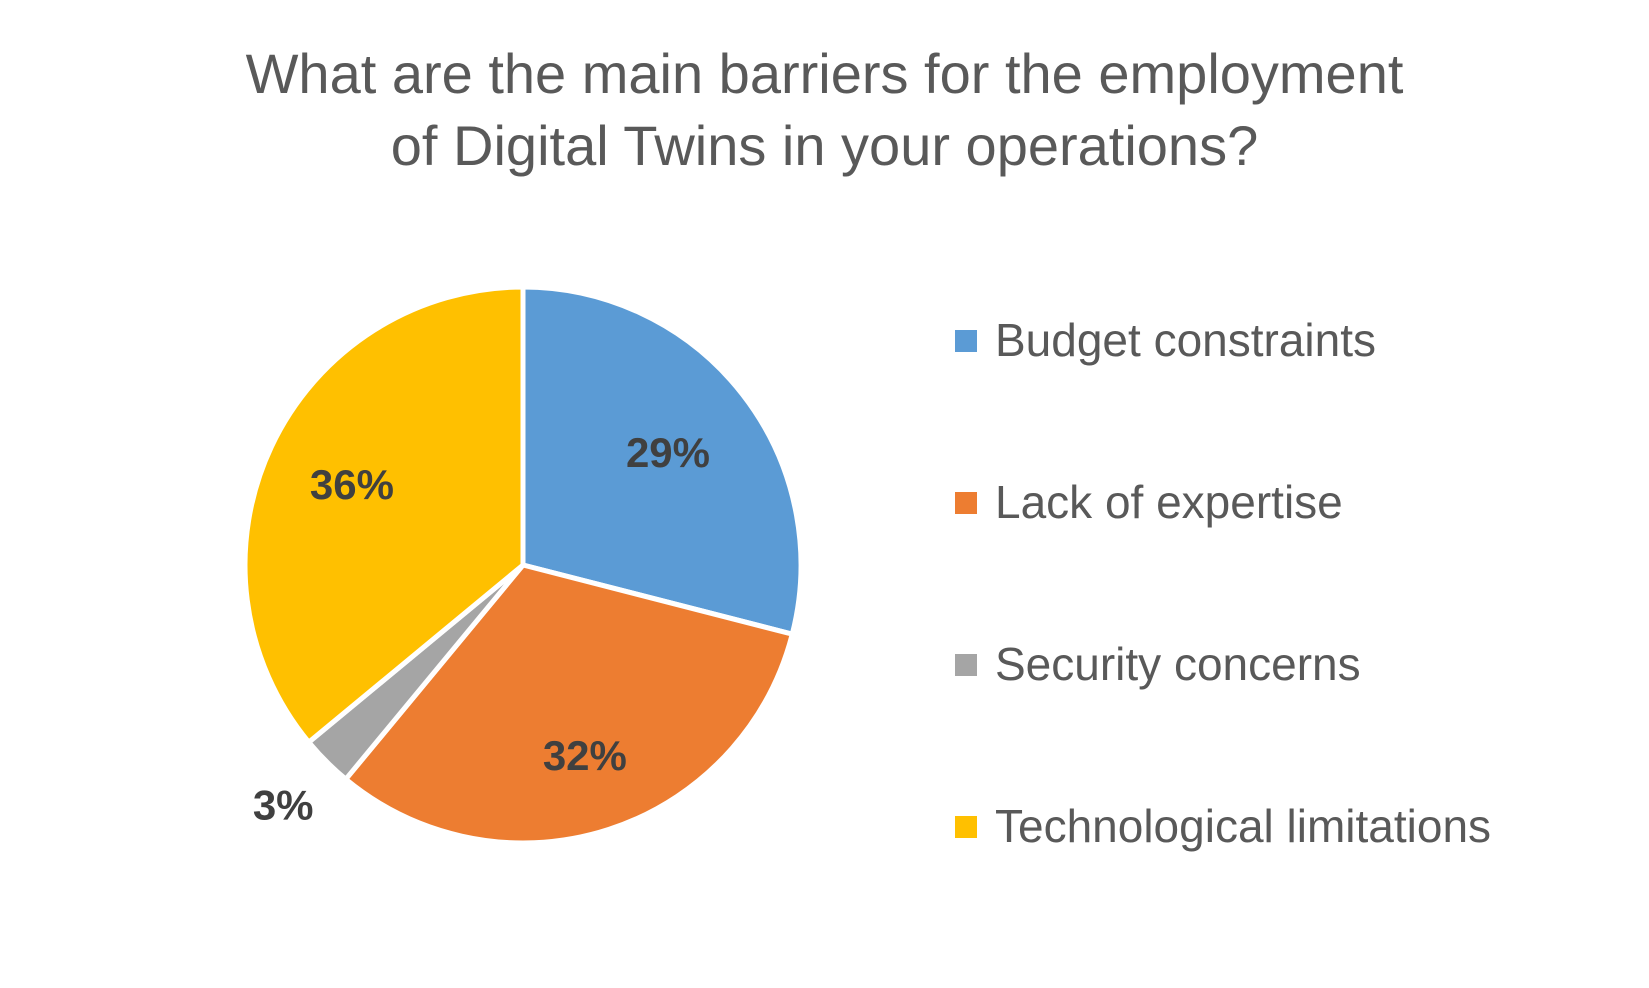 Image resolution: width=1649 pixels, height=988 pixels. What do you see at coordinates (966, 503) in the screenshot?
I see `legend-swatch-lack-of-expertise` at bounding box center [966, 503].